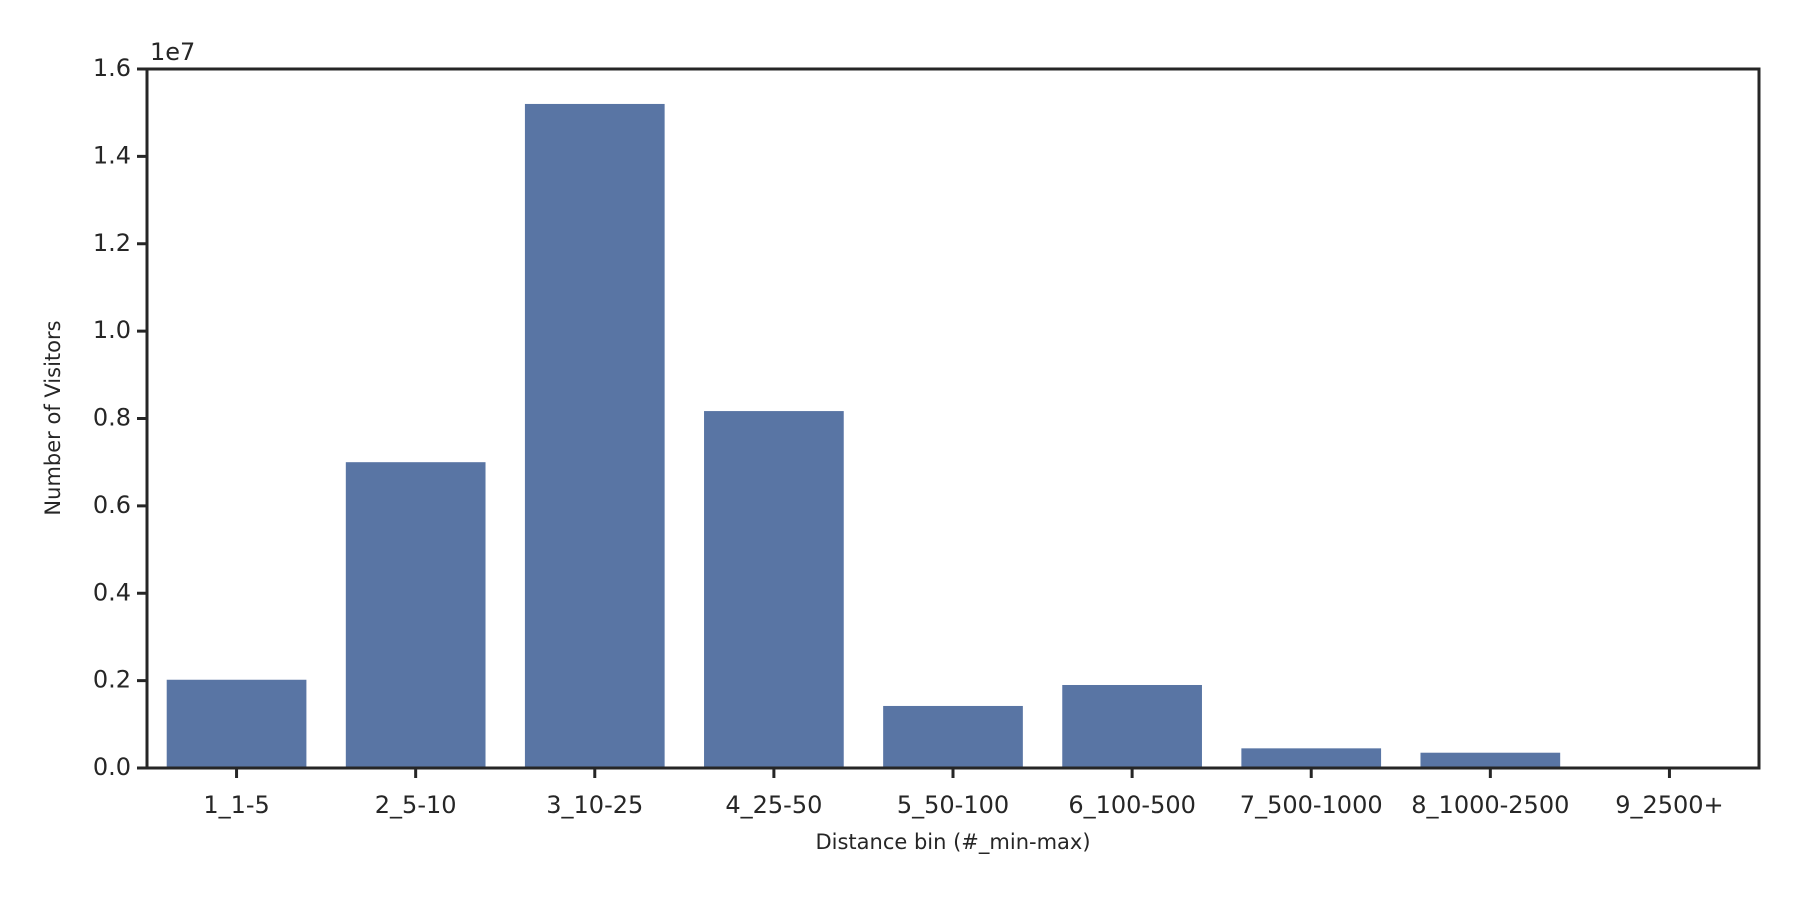  Describe the element at coordinates (112, 418) in the screenshot. I see `y-tick-label: 0.8` at that location.